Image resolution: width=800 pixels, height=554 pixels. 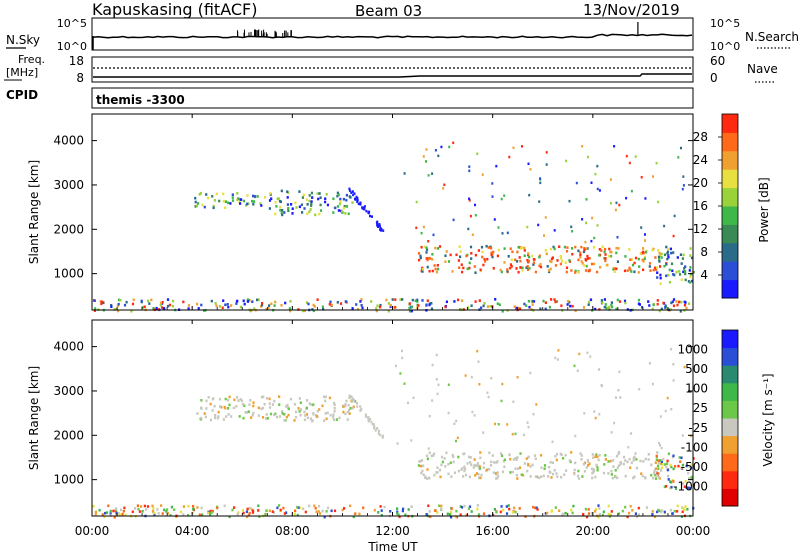 I want to click on velocity-colorbar-swatch, so click(x=730, y=462).